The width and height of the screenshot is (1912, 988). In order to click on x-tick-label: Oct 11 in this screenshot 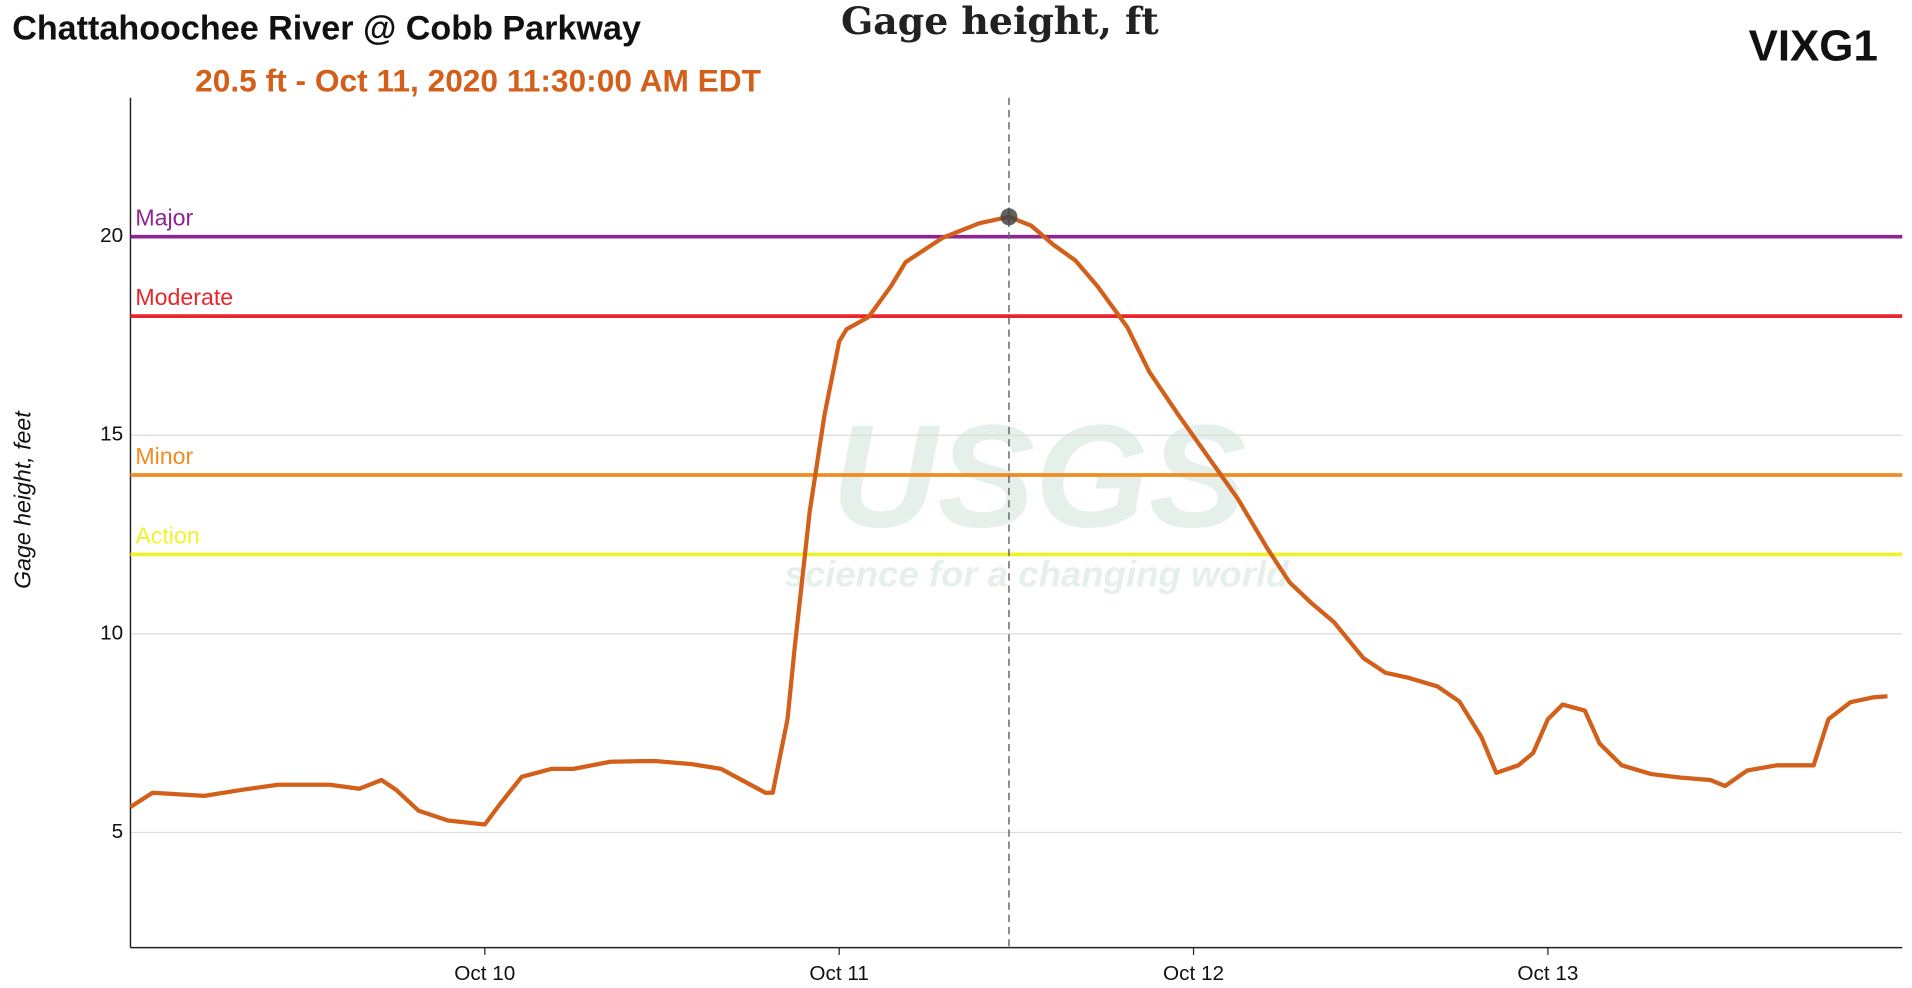, I will do `click(839, 973)`.